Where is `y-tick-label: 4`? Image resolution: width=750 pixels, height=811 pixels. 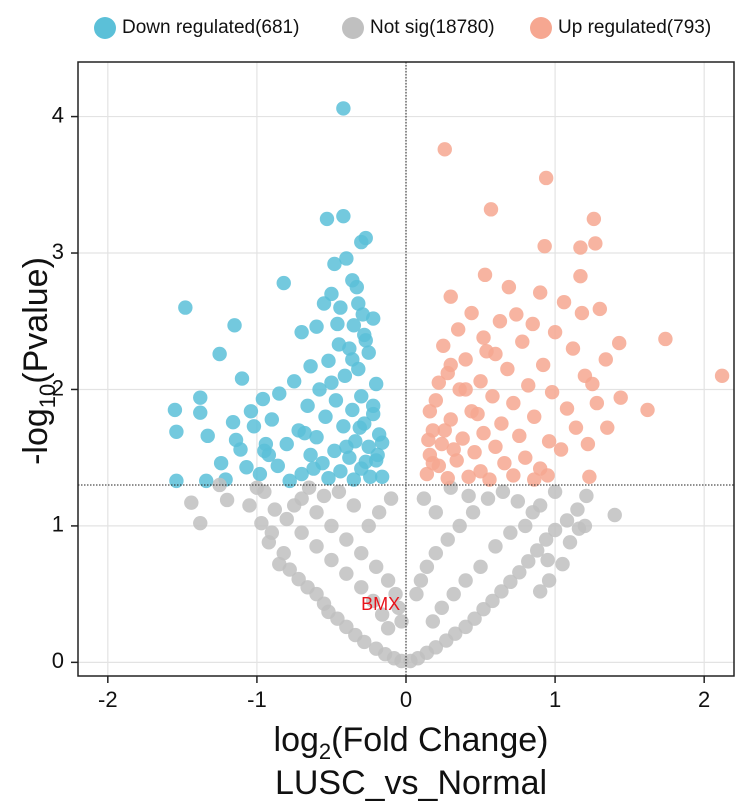
y-tick-label: 4 is located at coordinates (58, 114).